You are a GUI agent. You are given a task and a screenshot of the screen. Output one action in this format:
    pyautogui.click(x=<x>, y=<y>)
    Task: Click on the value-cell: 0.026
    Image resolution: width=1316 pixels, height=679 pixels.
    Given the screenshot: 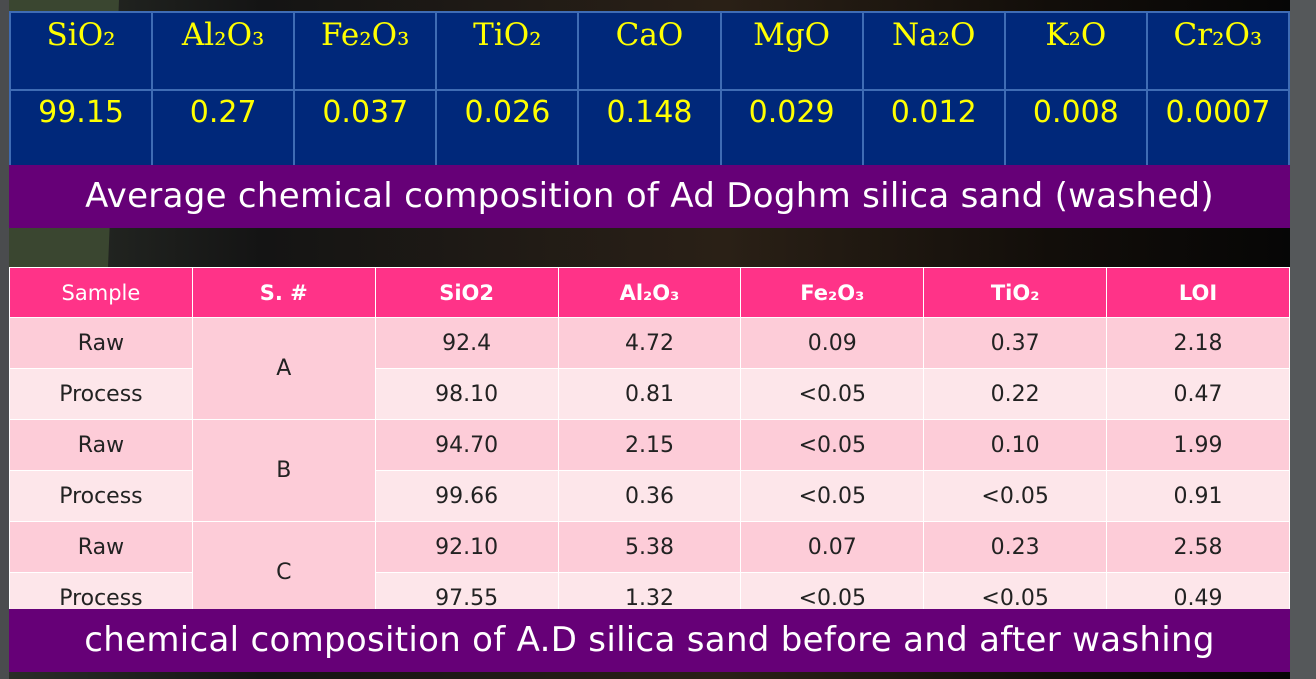 What is the action you would take?
    pyautogui.click(x=507, y=128)
    